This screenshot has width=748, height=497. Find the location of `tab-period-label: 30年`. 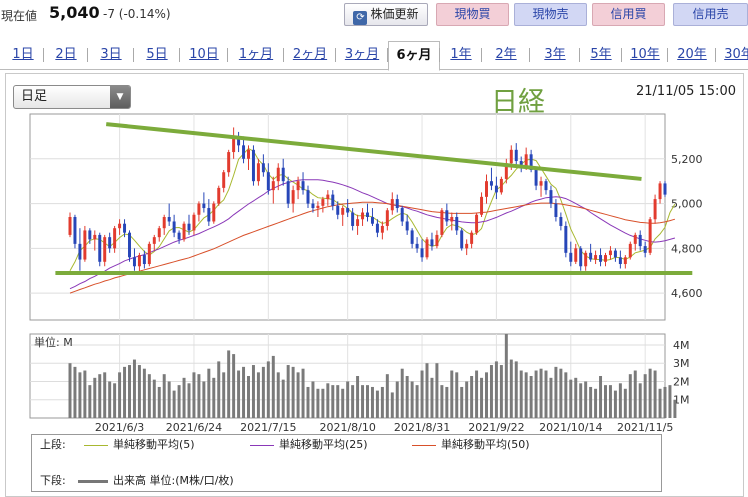

tab-period-label: 30年 is located at coordinates (736, 54).